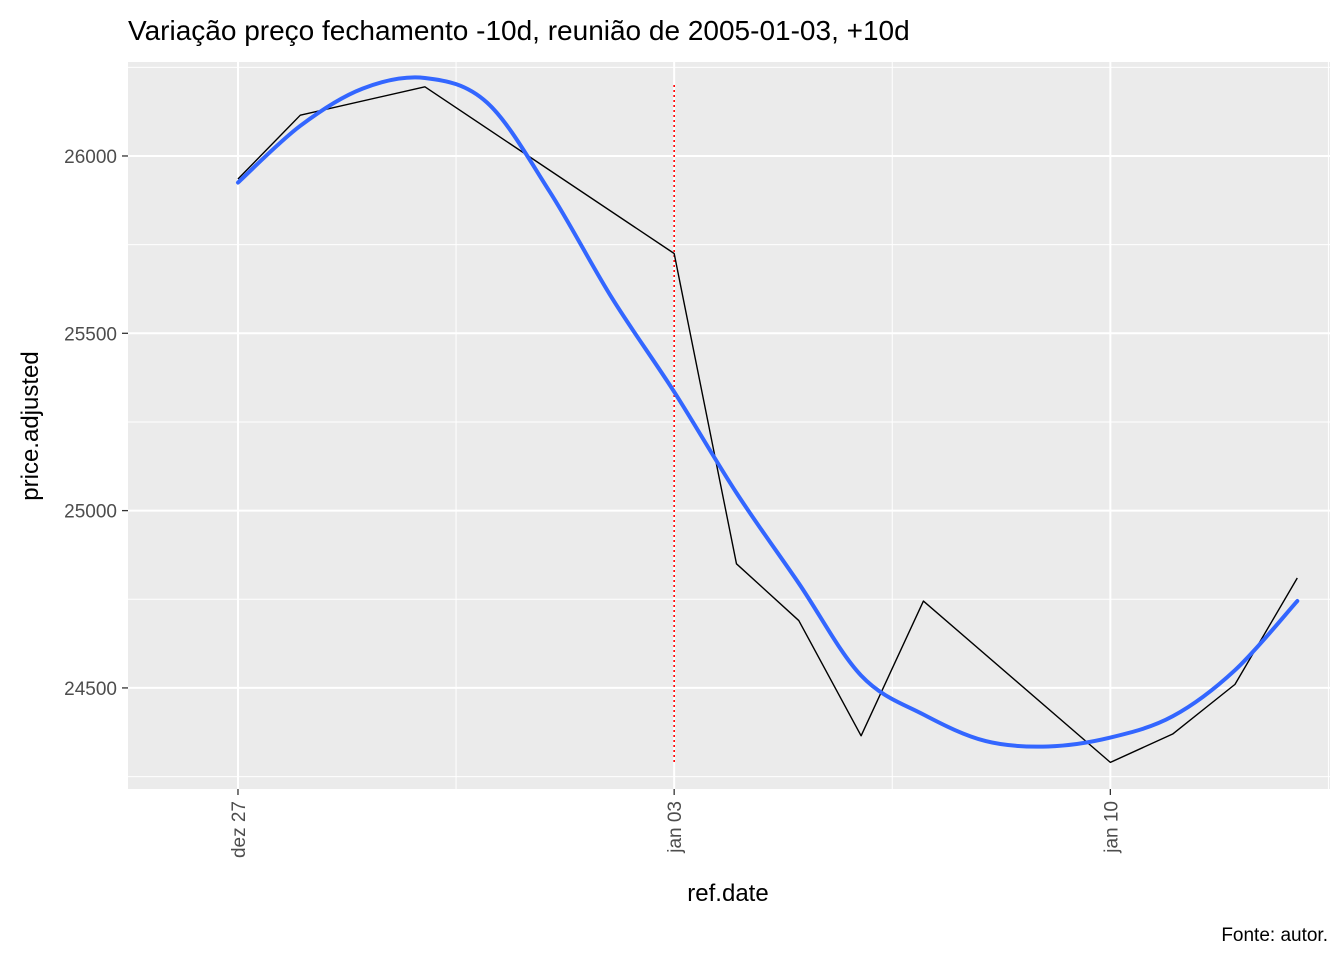 This screenshot has height=960, width=1344. What do you see at coordinates (30, 425) in the screenshot?
I see `y-axis-title: price.adjusted` at bounding box center [30, 425].